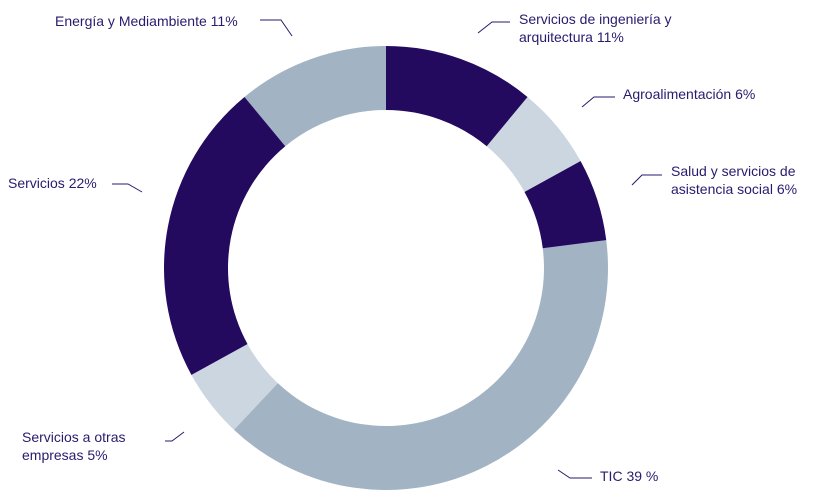  Describe the element at coordinates (36, 183) in the screenshot. I see `category-label: Servicios` at that location.